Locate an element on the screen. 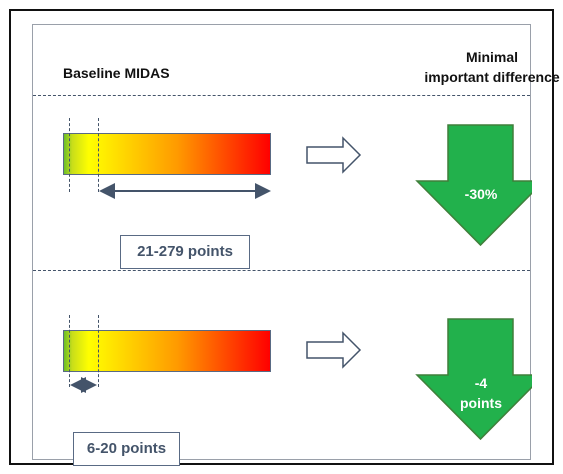 The width and height of the screenshot is (563, 474). range-label-box-1: 21-279 points is located at coordinates (185, 252).